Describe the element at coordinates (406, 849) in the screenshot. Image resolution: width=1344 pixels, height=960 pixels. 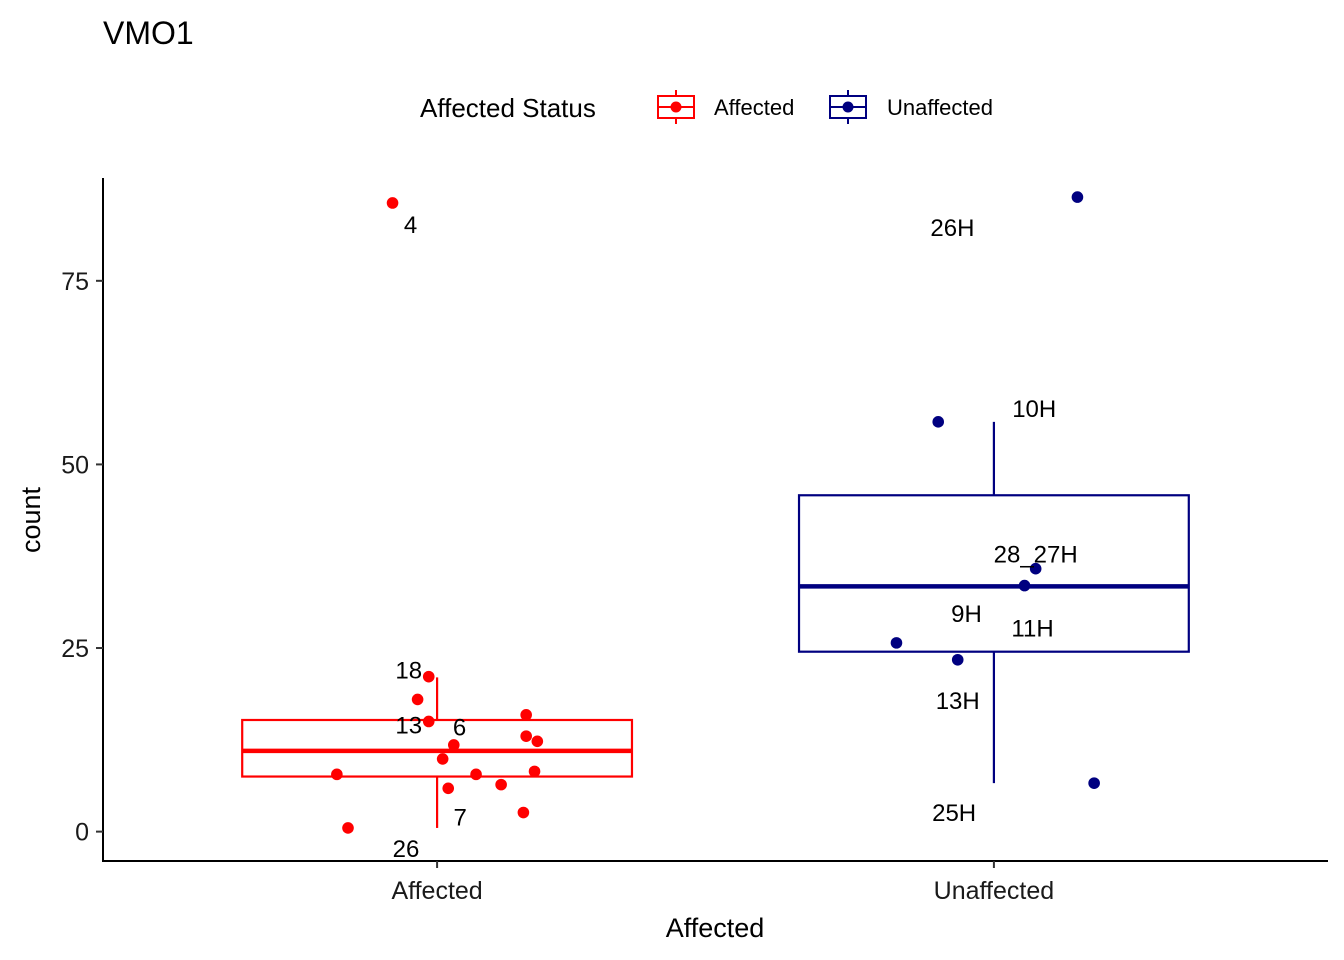
I see `point-label-26: 26` at that location.